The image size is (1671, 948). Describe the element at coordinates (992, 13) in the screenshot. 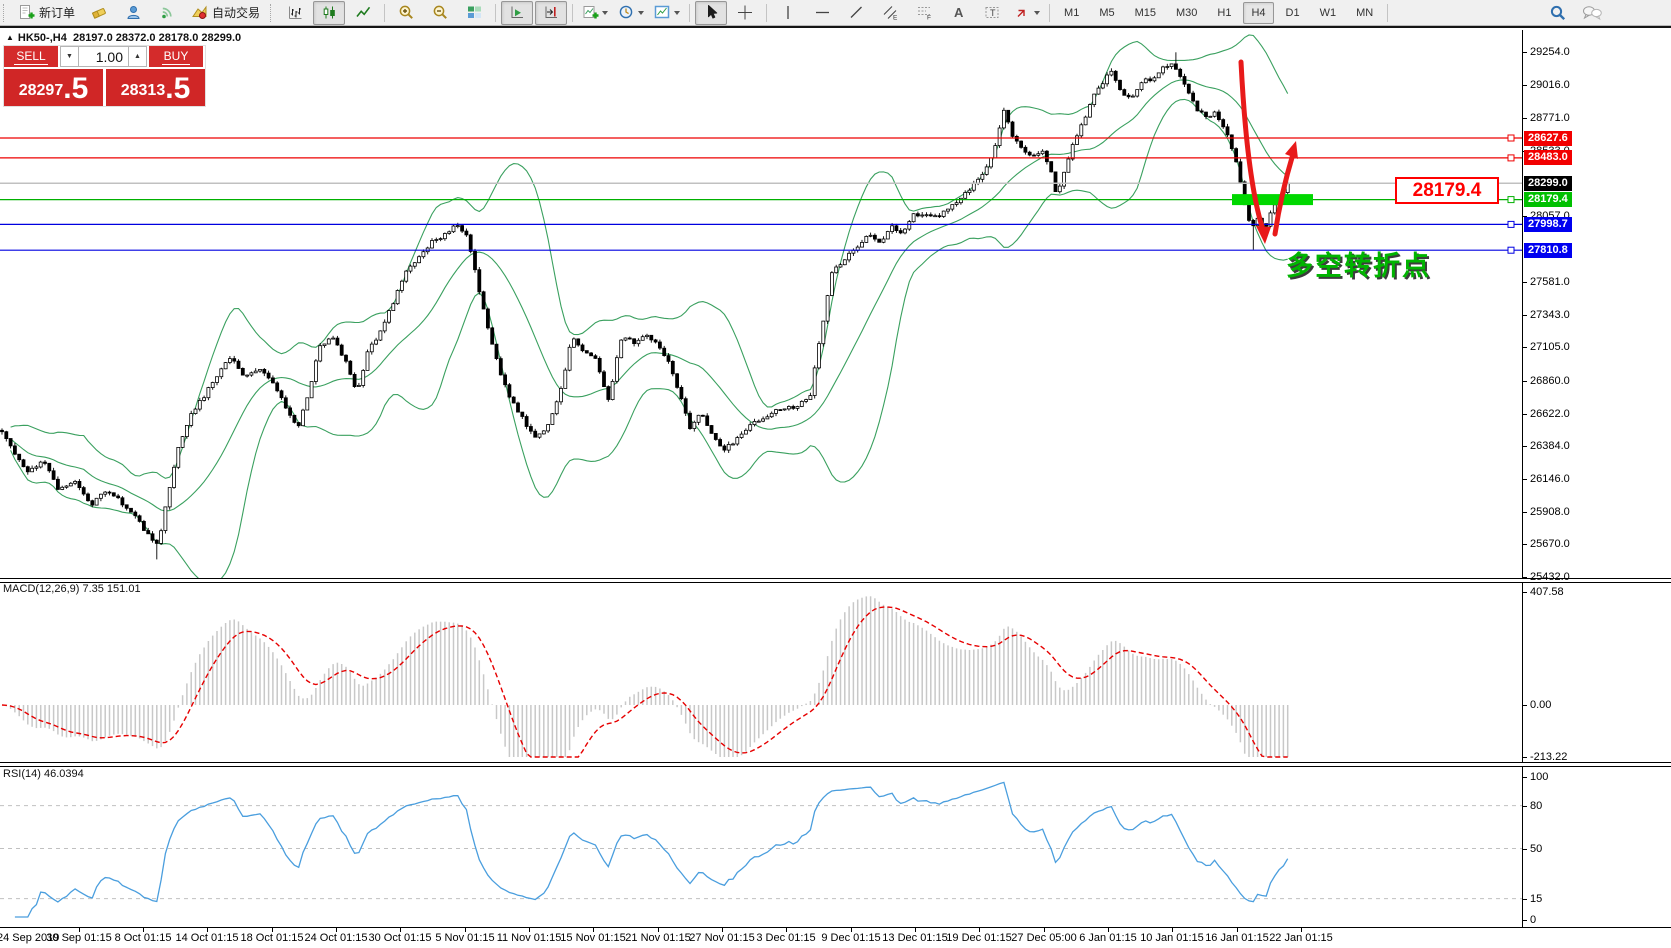

I see `text-label-button: T` at that location.